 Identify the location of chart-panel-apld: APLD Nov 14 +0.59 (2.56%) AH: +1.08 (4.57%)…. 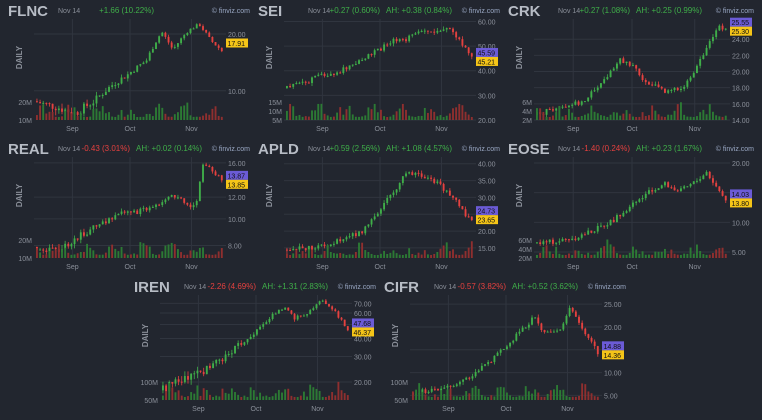
(379, 206).